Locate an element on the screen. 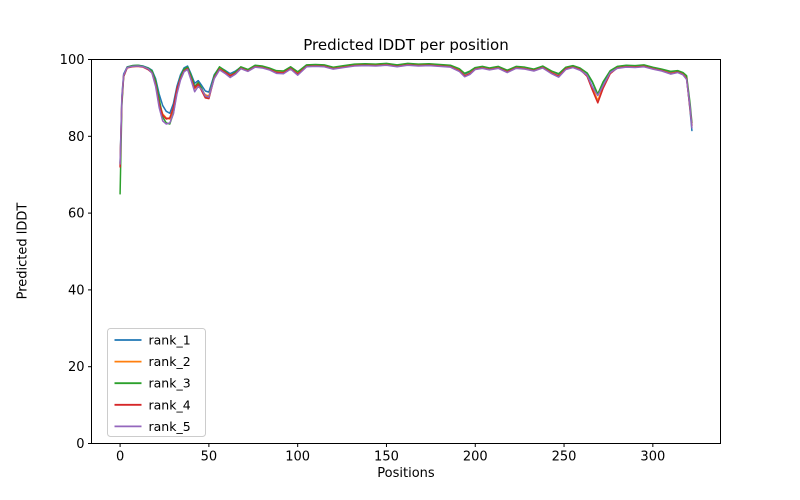  y-tick-label: 60 is located at coordinates (76, 214).